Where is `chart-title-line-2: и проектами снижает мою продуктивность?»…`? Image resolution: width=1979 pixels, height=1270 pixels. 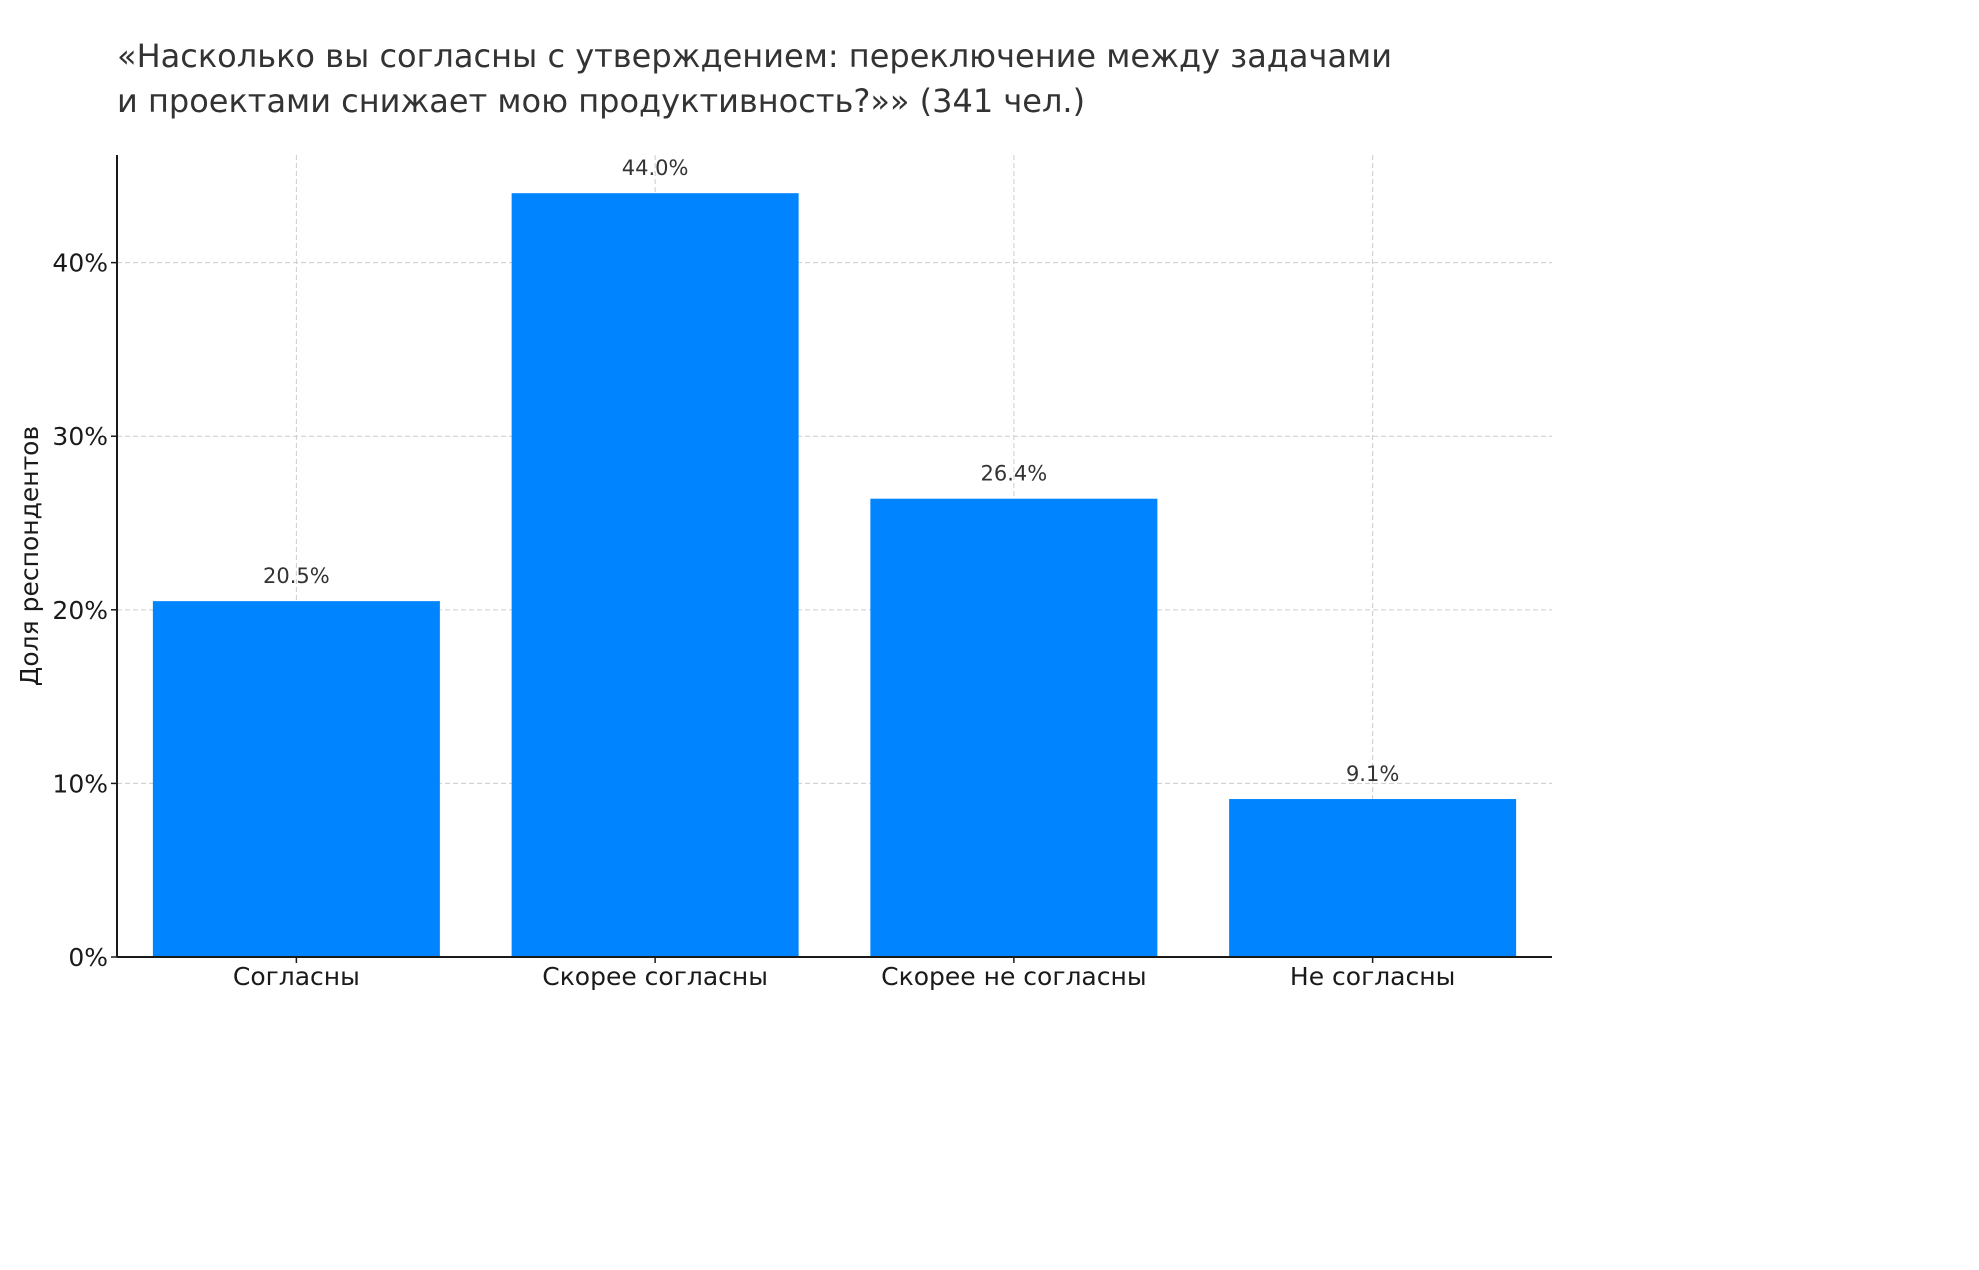
chart-title-line-2: и проектами снижает мою продуктивность?»… is located at coordinates (601, 101).